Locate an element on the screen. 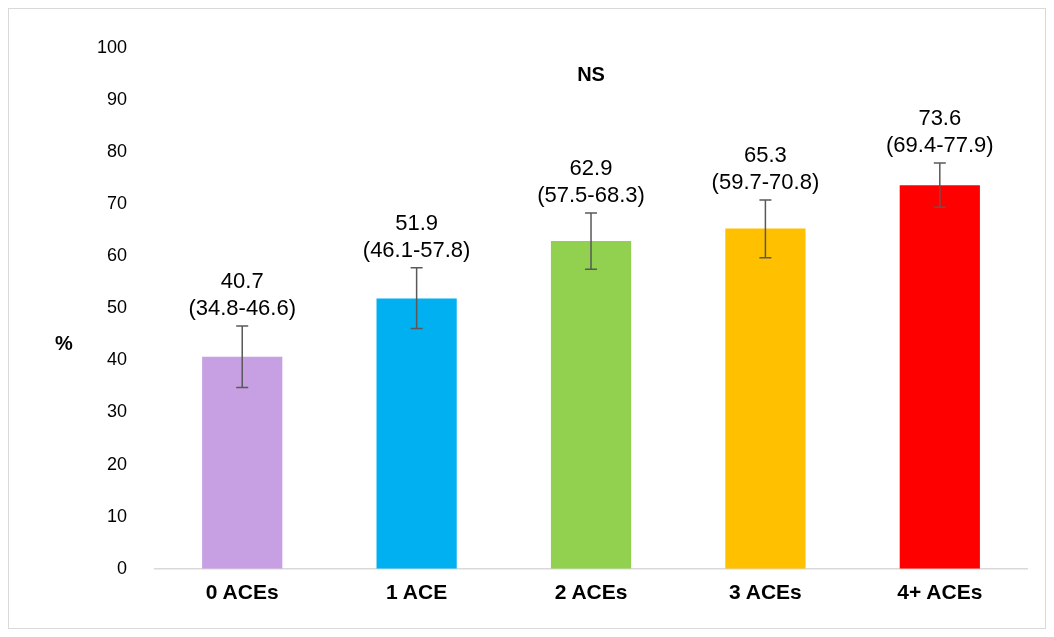 The image size is (1054, 637). y-tick-label: 20 is located at coordinates (117, 463).